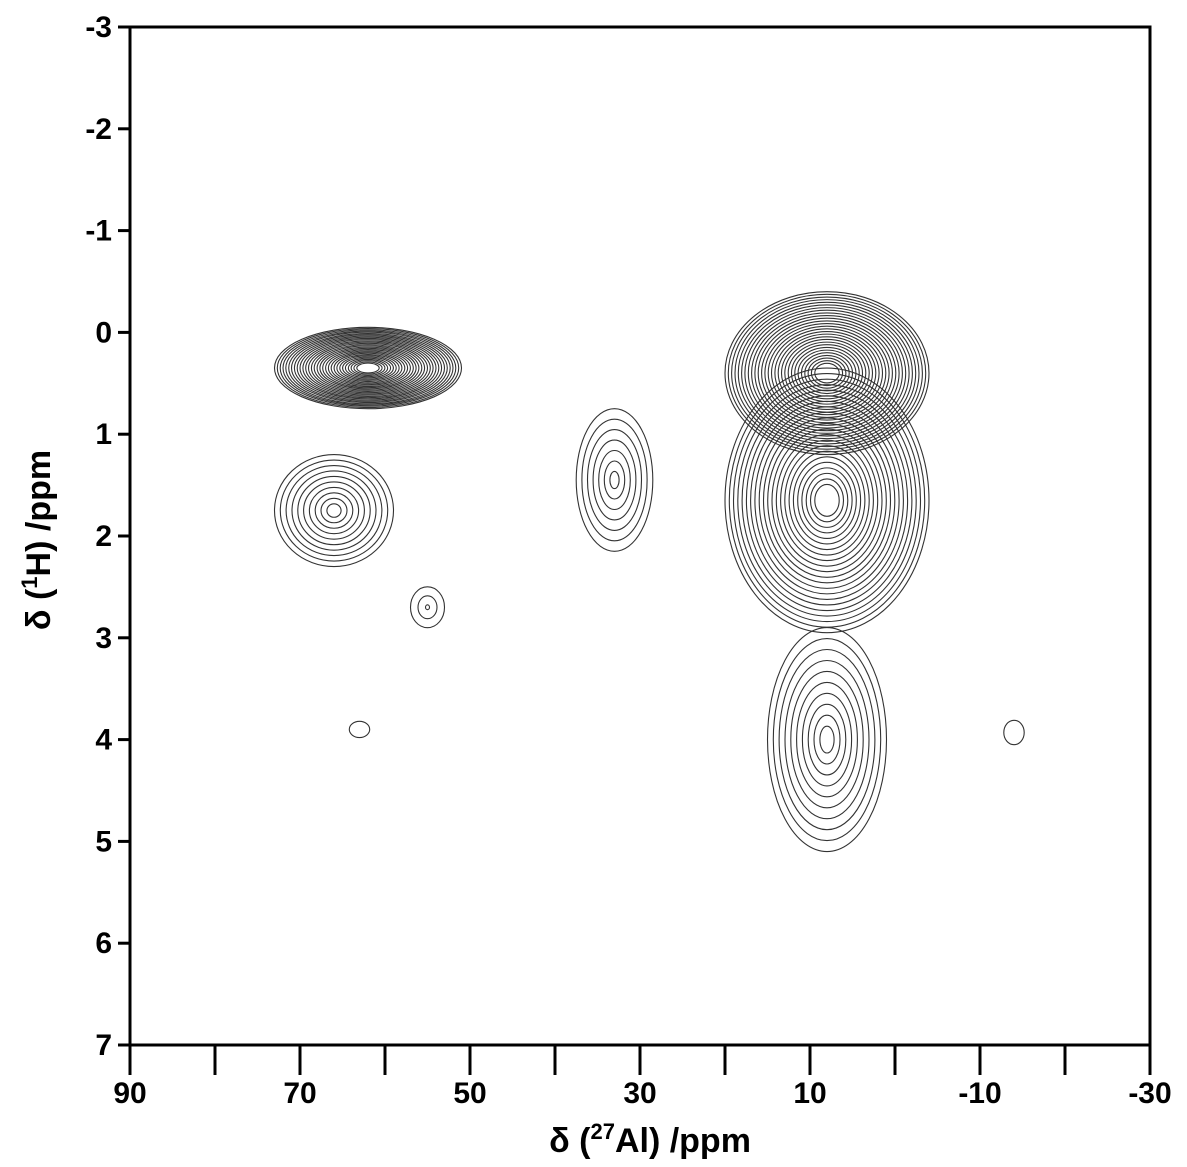 The width and height of the screenshot is (1187, 1167). Describe the element at coordinates (37, 540) in the screenshot. I see `y-axis-title: δ (1H) /ppm` at that location.